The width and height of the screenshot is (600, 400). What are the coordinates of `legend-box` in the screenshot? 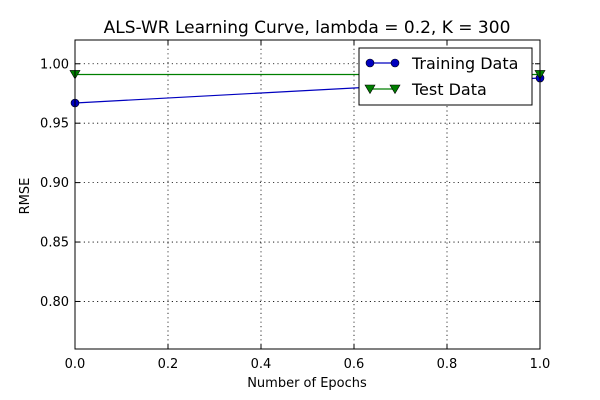 It's located at (445, 76).